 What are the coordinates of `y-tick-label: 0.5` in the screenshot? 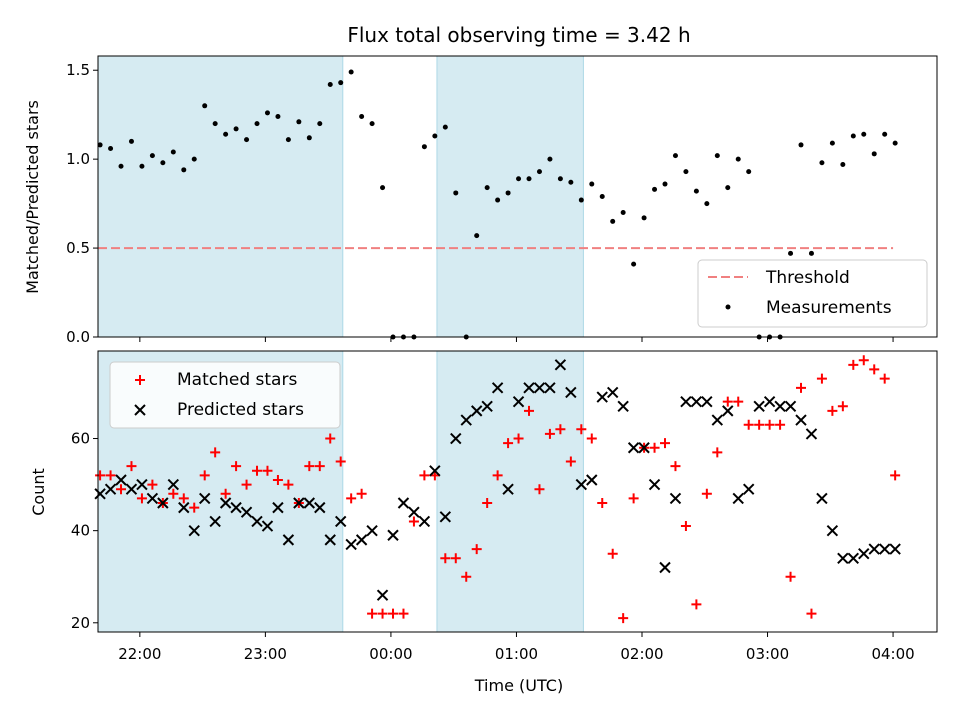 It's located at (78, 248).